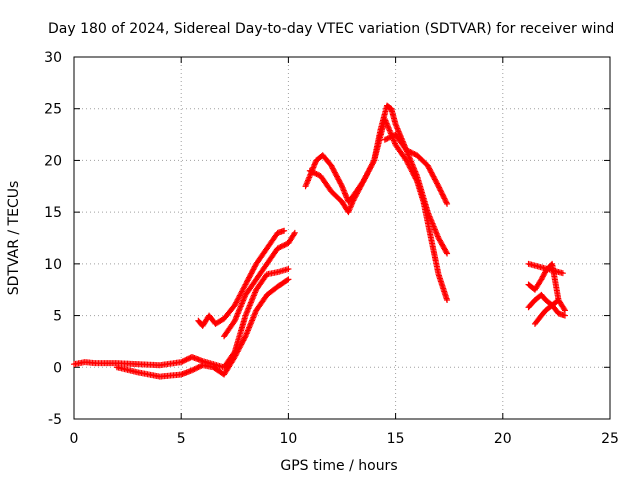 The width and height of the screenshot is (640, 480). I want to click on series-track-b, so click(202, 328).